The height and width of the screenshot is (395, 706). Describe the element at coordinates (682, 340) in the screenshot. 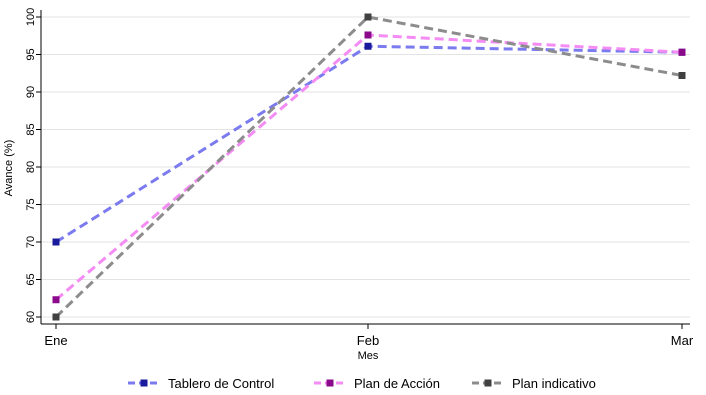

I see `x-tick-label: Mar` at that location.